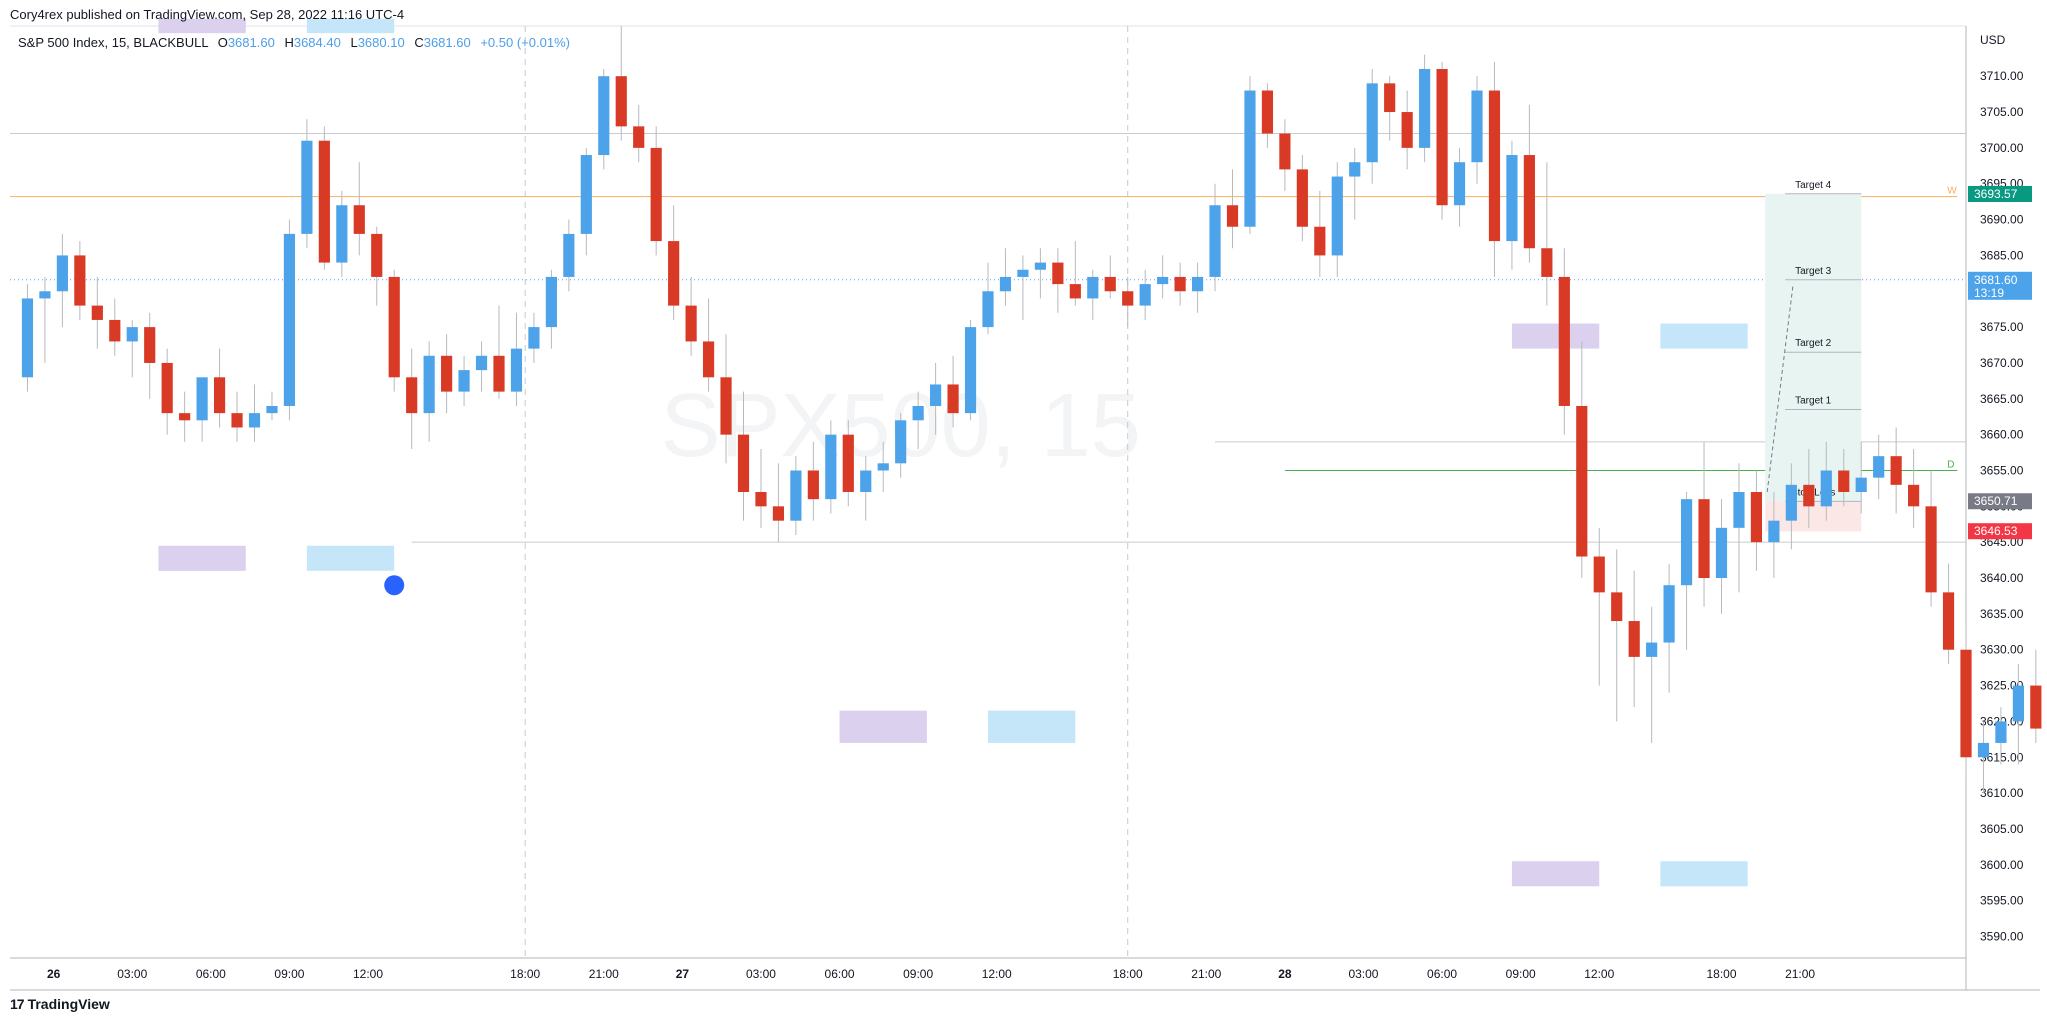 The height and width of the screenshot is (1022, 2047). I want to click on tradingview-logo: 17 TradingView, so click(60, 1004).